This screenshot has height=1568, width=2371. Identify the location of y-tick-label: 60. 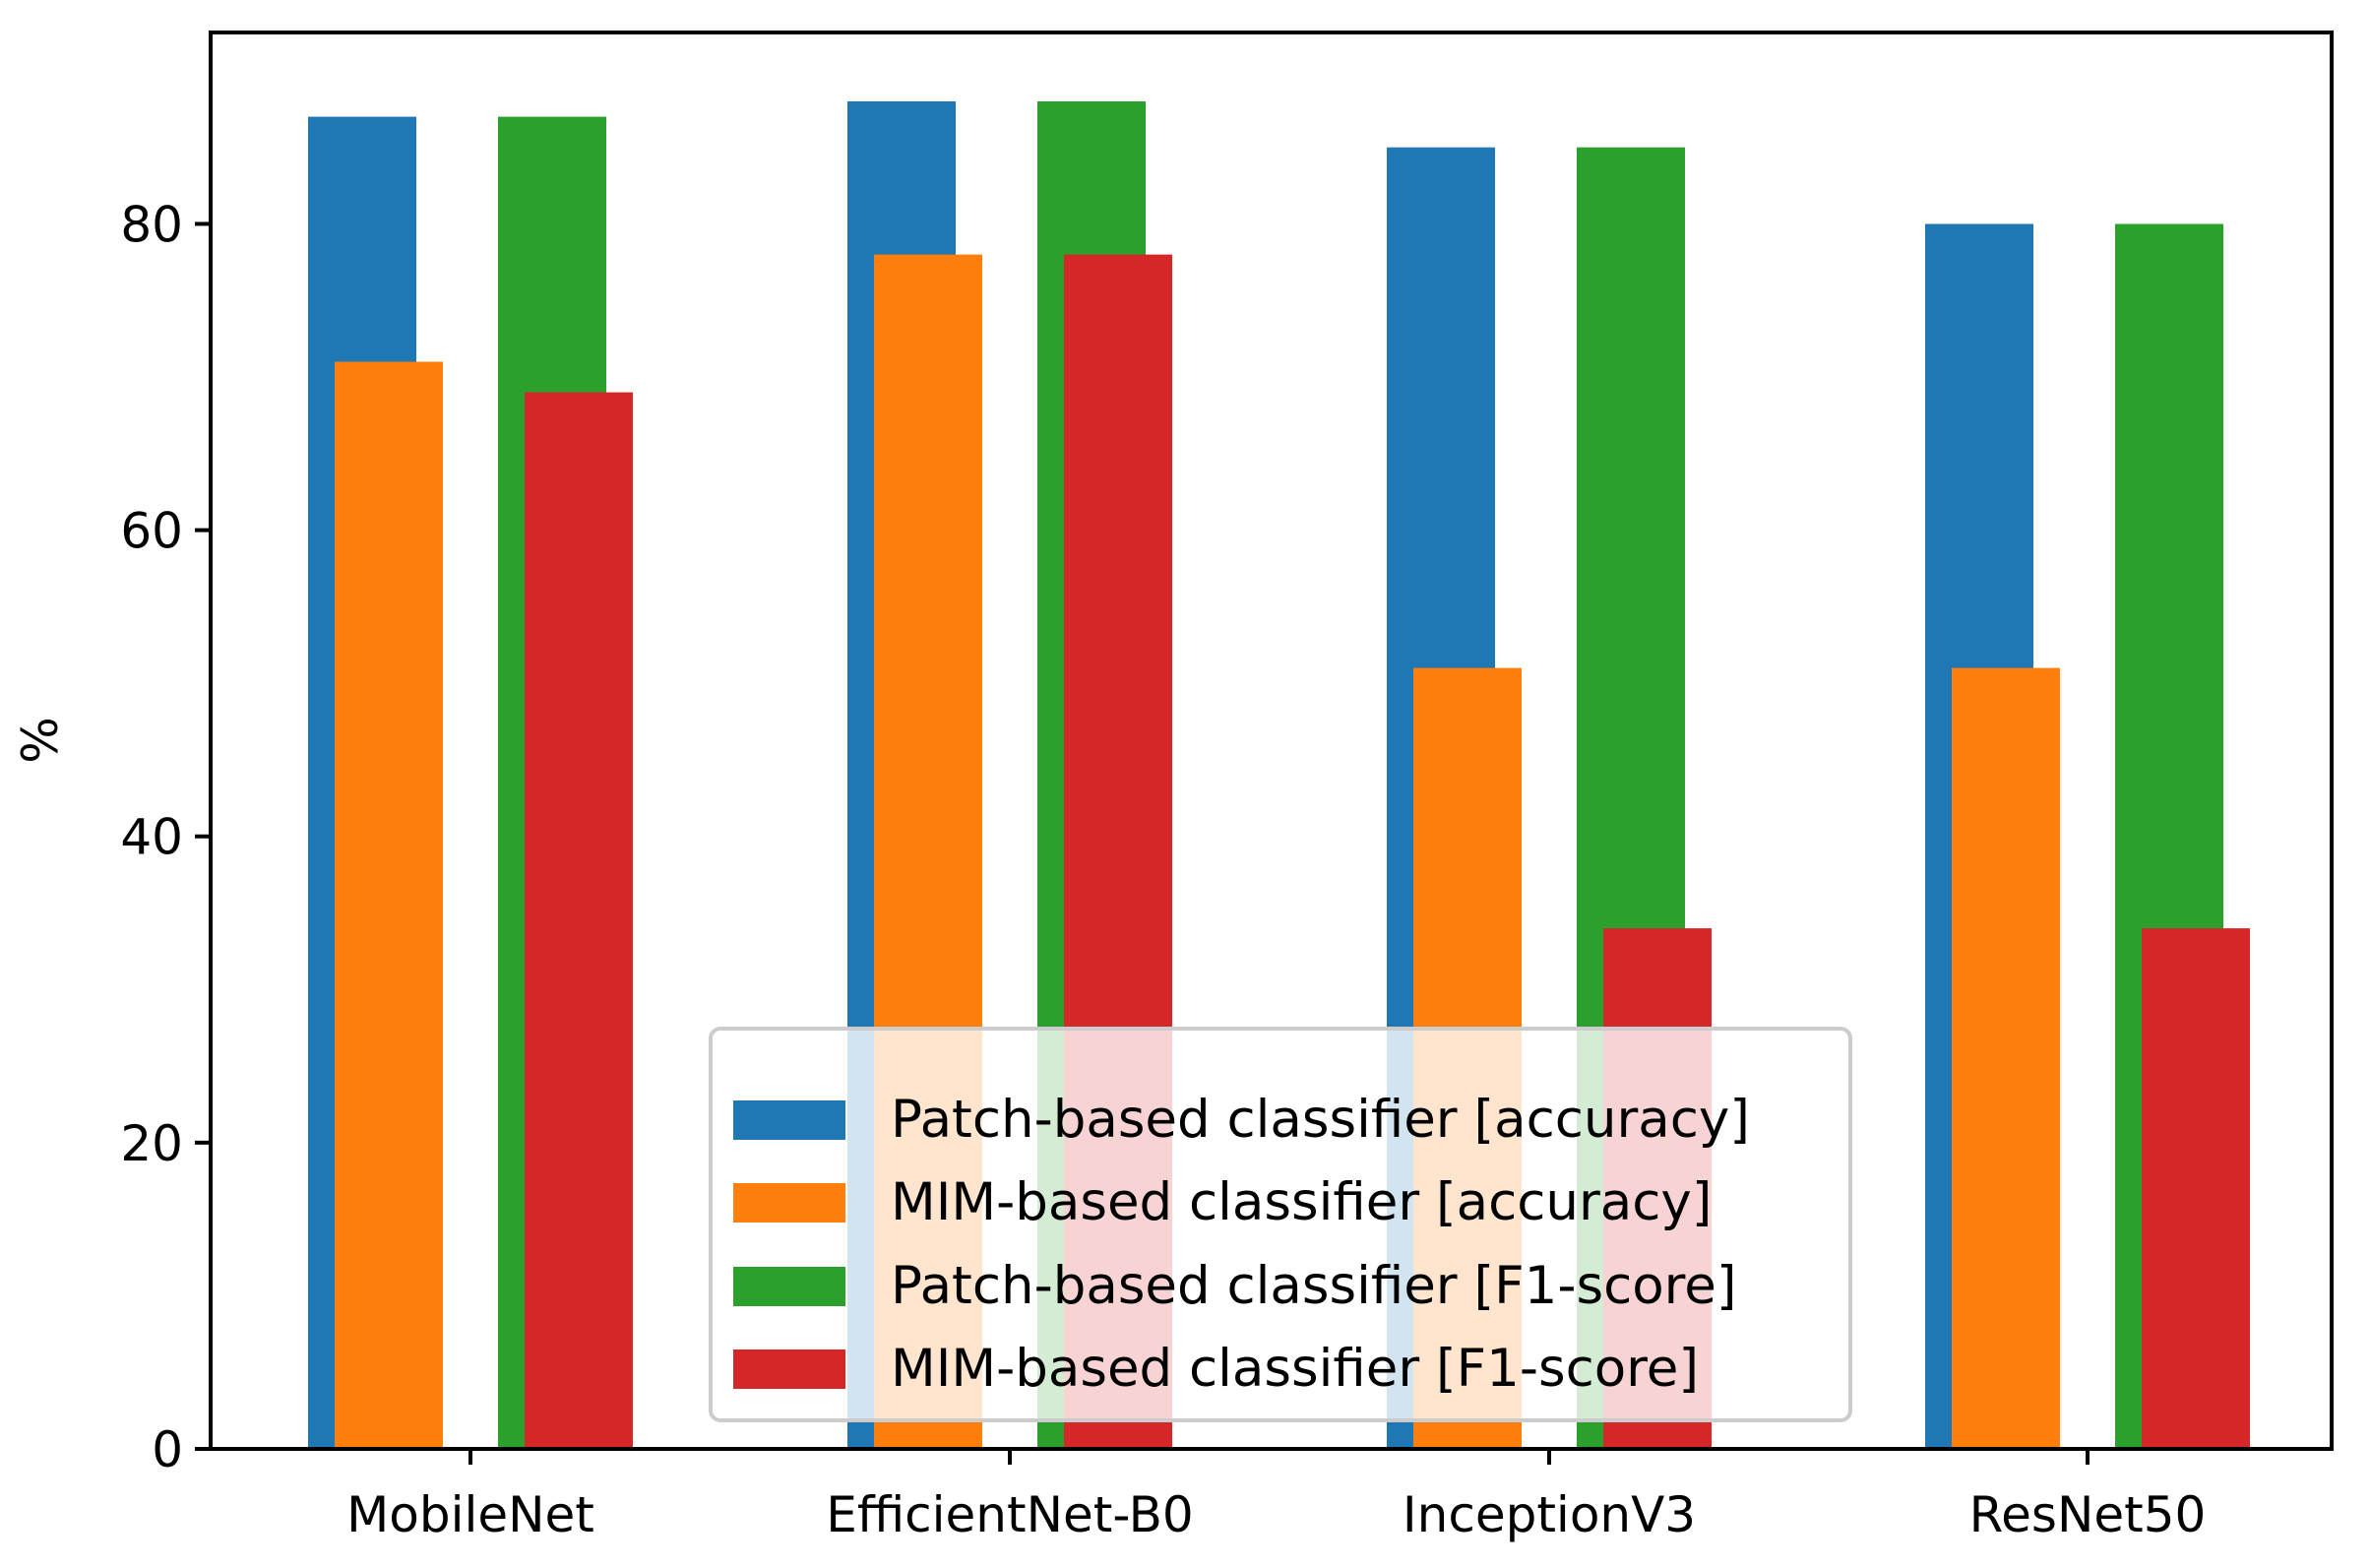
(152, 531).